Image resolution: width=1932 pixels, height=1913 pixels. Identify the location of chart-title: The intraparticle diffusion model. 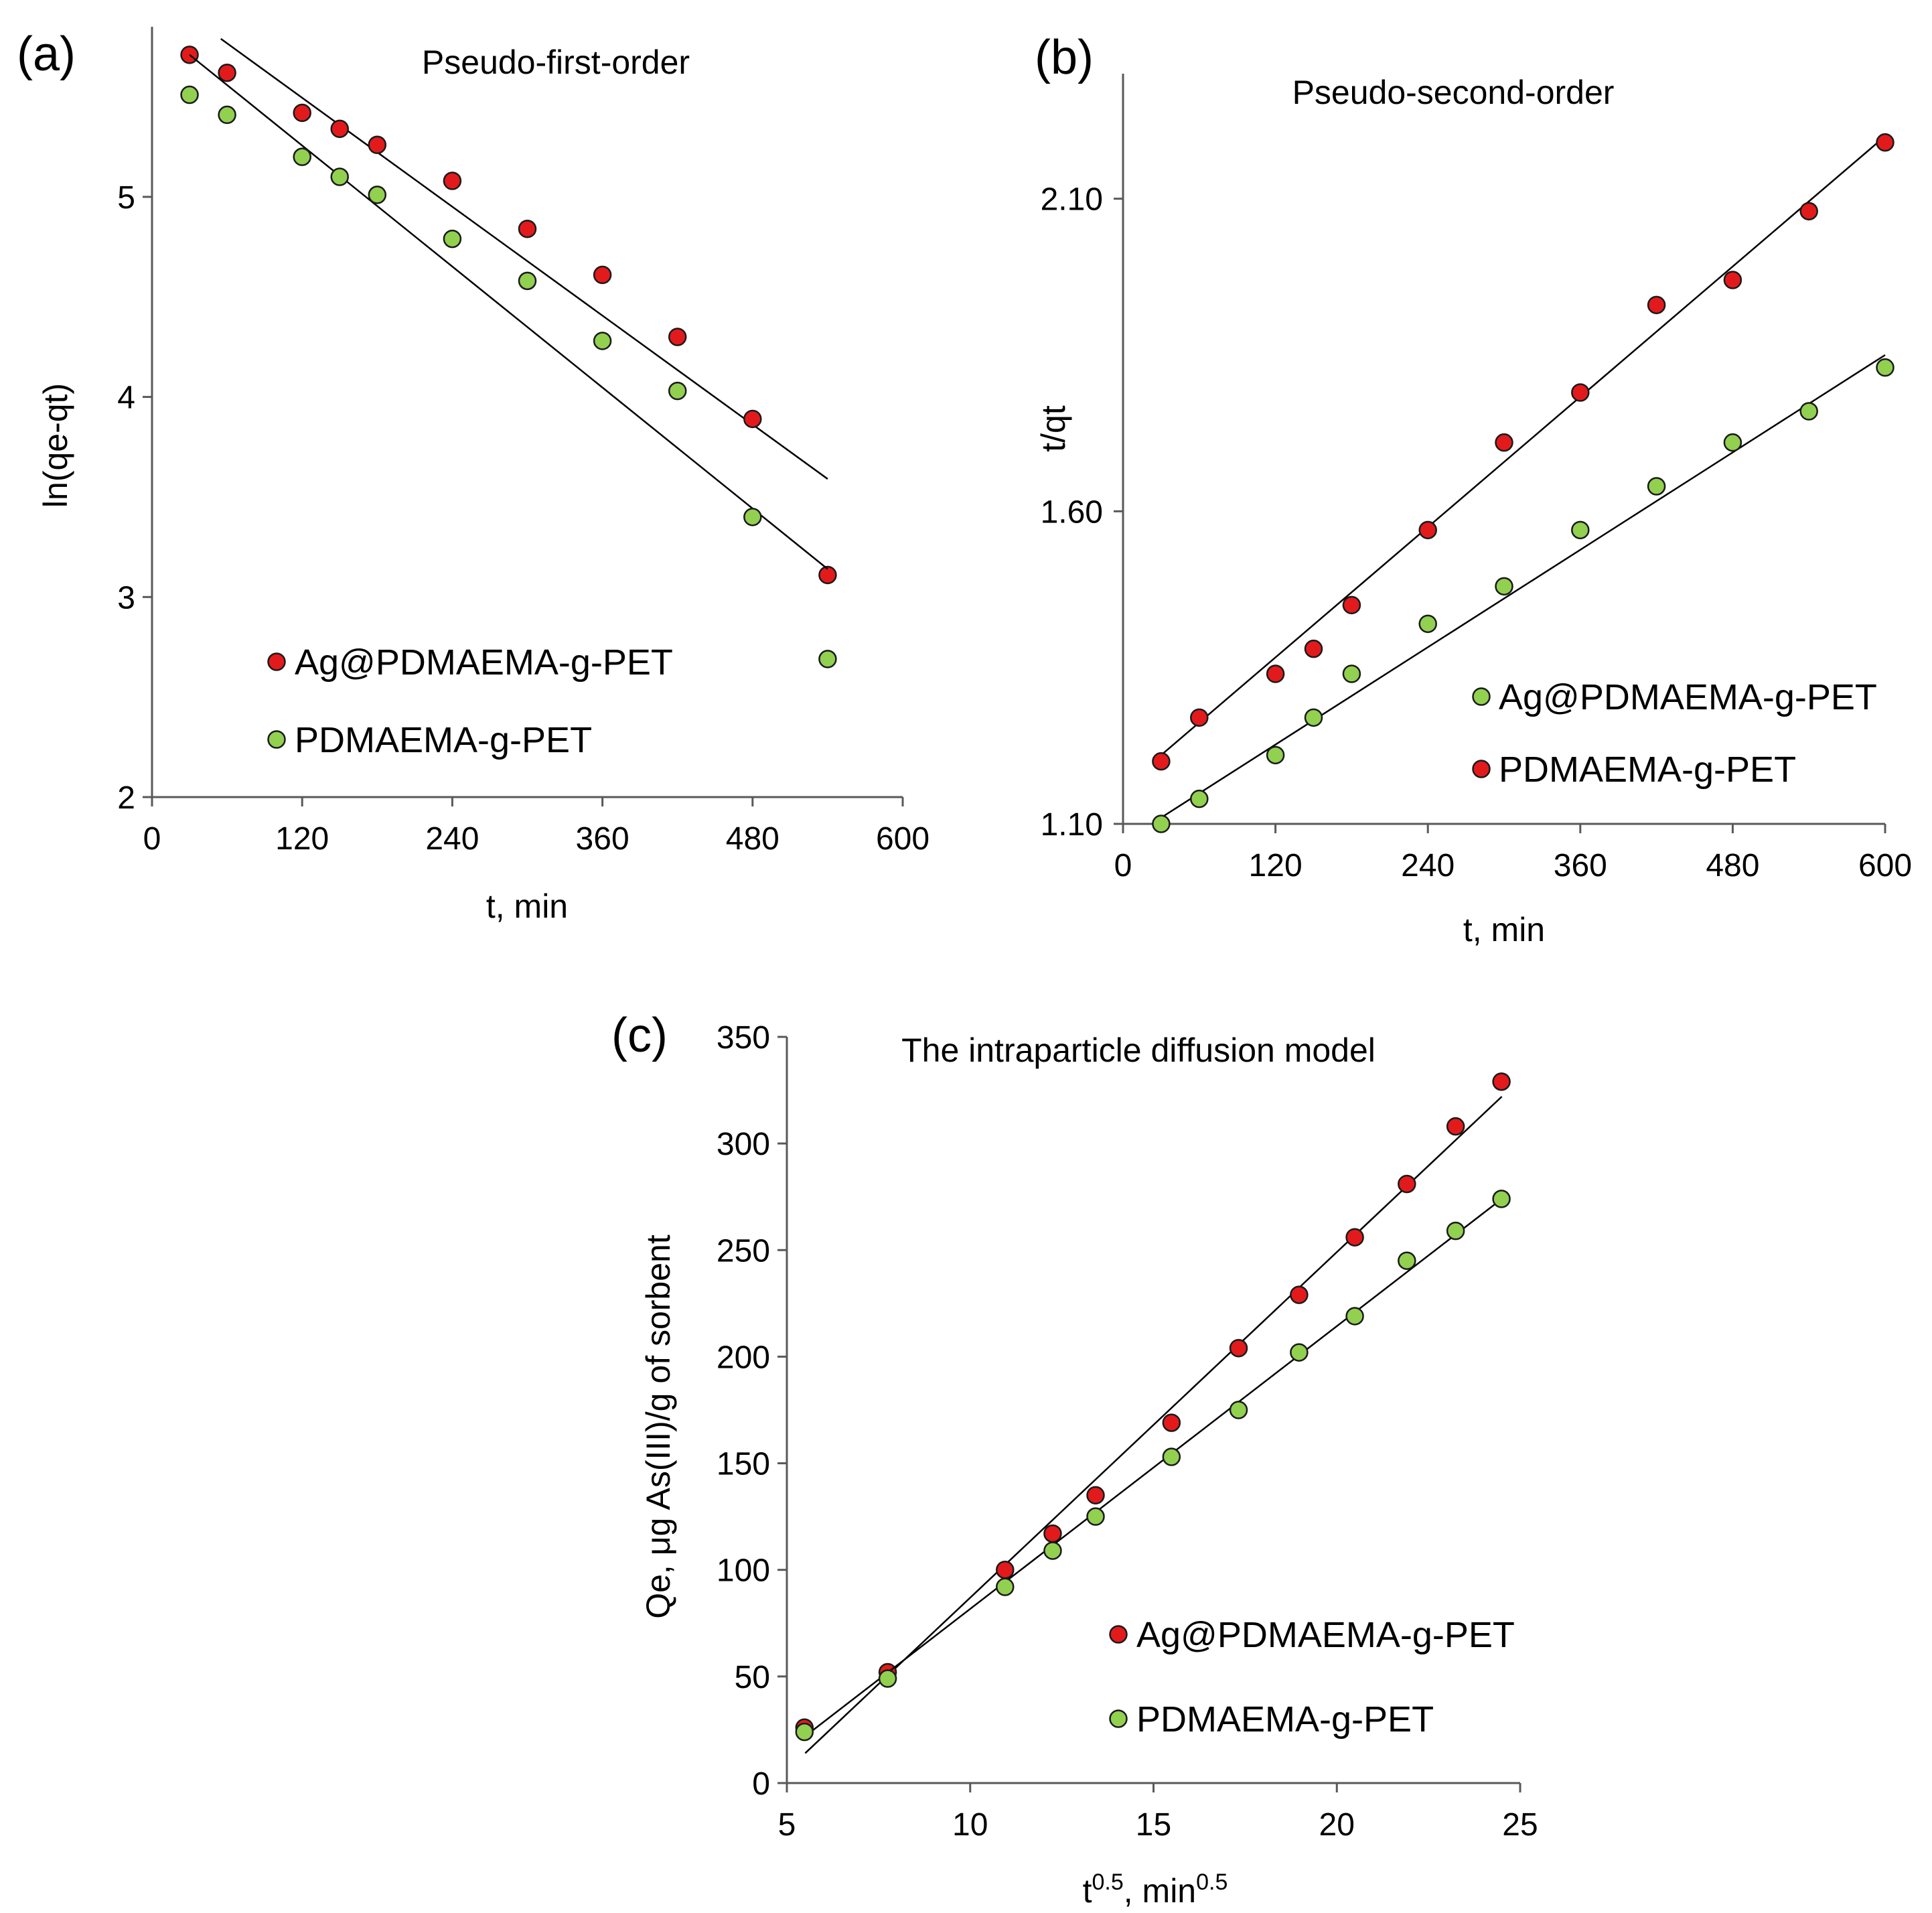
(1138, 1050).